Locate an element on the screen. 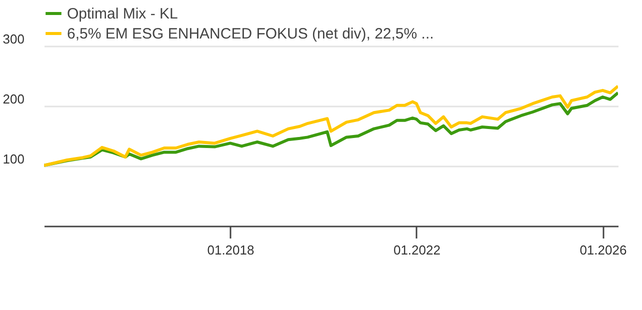  x-tick-label: 01.2026 is located at coordinates (603, 250).